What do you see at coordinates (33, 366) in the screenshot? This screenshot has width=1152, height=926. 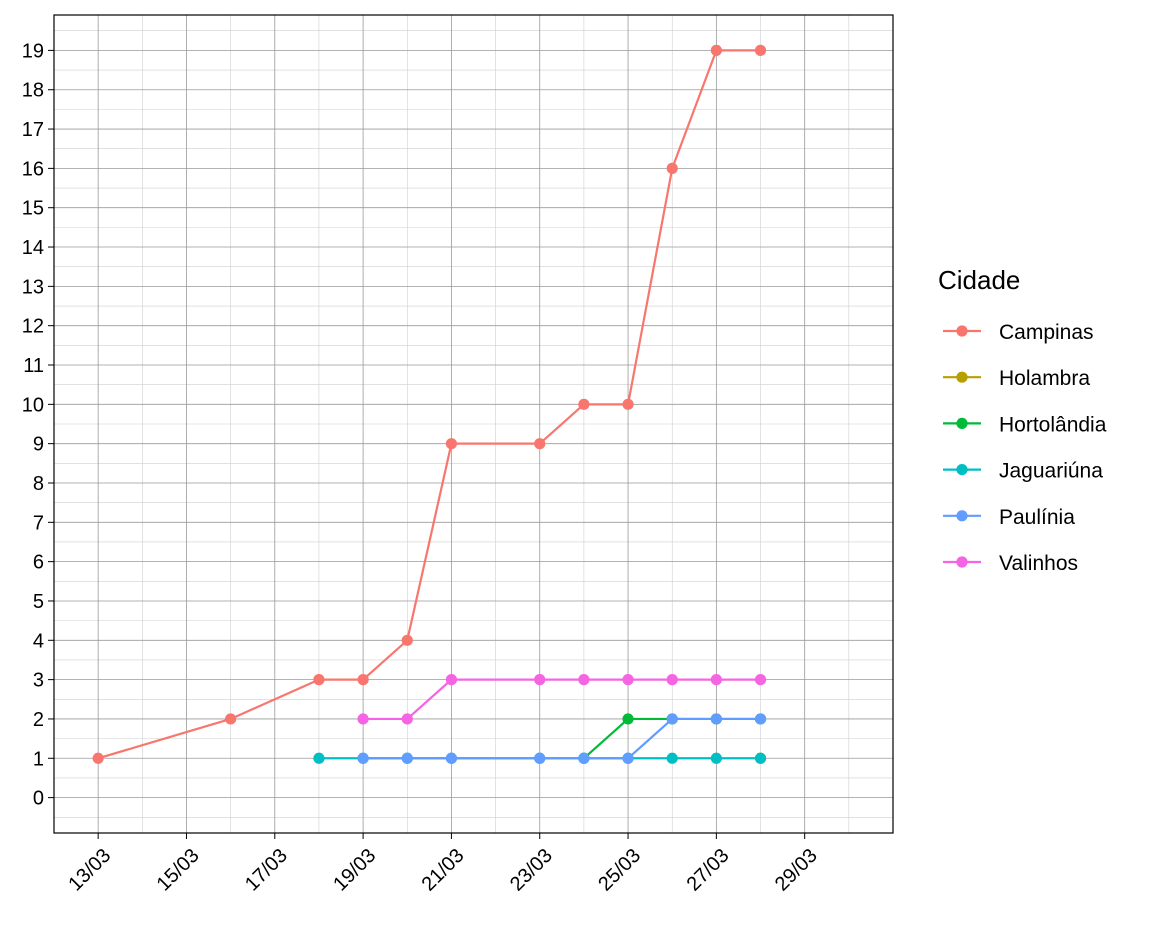 I see `y-tick-label: 11` at bounding box center [33, 366].